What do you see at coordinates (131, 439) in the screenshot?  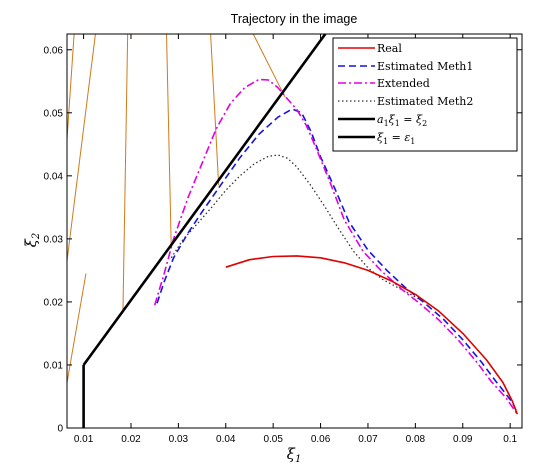 I see `x-tick-label: 0.02` at bounding box center [131, 439].